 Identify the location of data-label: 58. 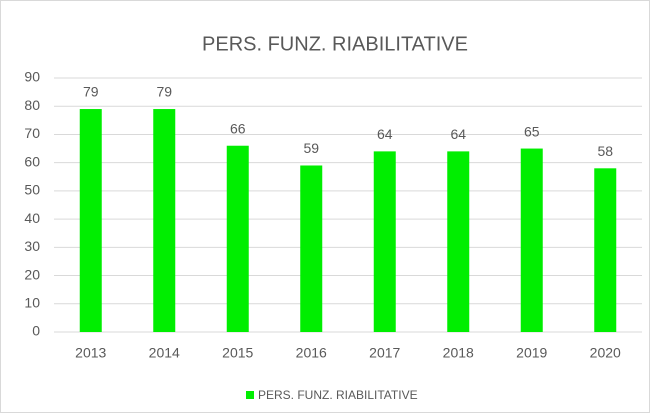
(605, 151).